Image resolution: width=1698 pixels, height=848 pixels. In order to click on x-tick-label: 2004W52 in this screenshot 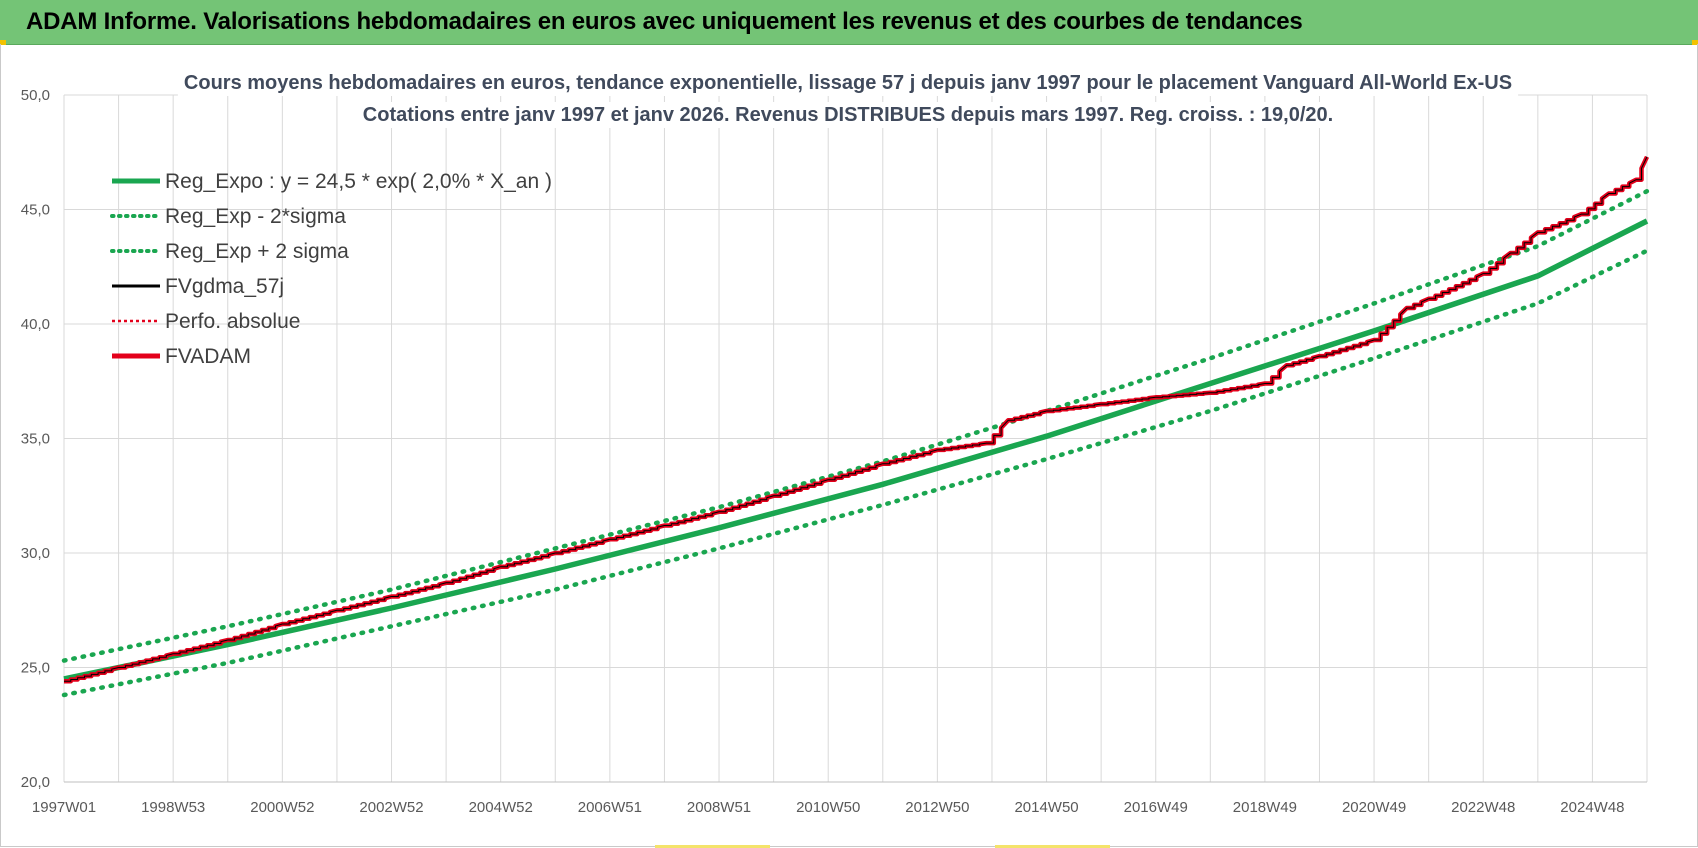, I will do `click(501, 807)`.